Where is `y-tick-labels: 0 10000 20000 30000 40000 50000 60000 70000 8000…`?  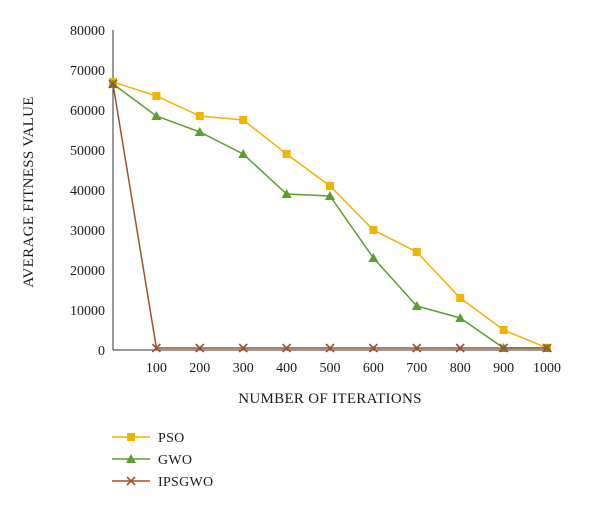 y-tick-labels: 0 10000 20000 30000 40000 50000 60000 70000 8000… is located at coordinates (87, 191).